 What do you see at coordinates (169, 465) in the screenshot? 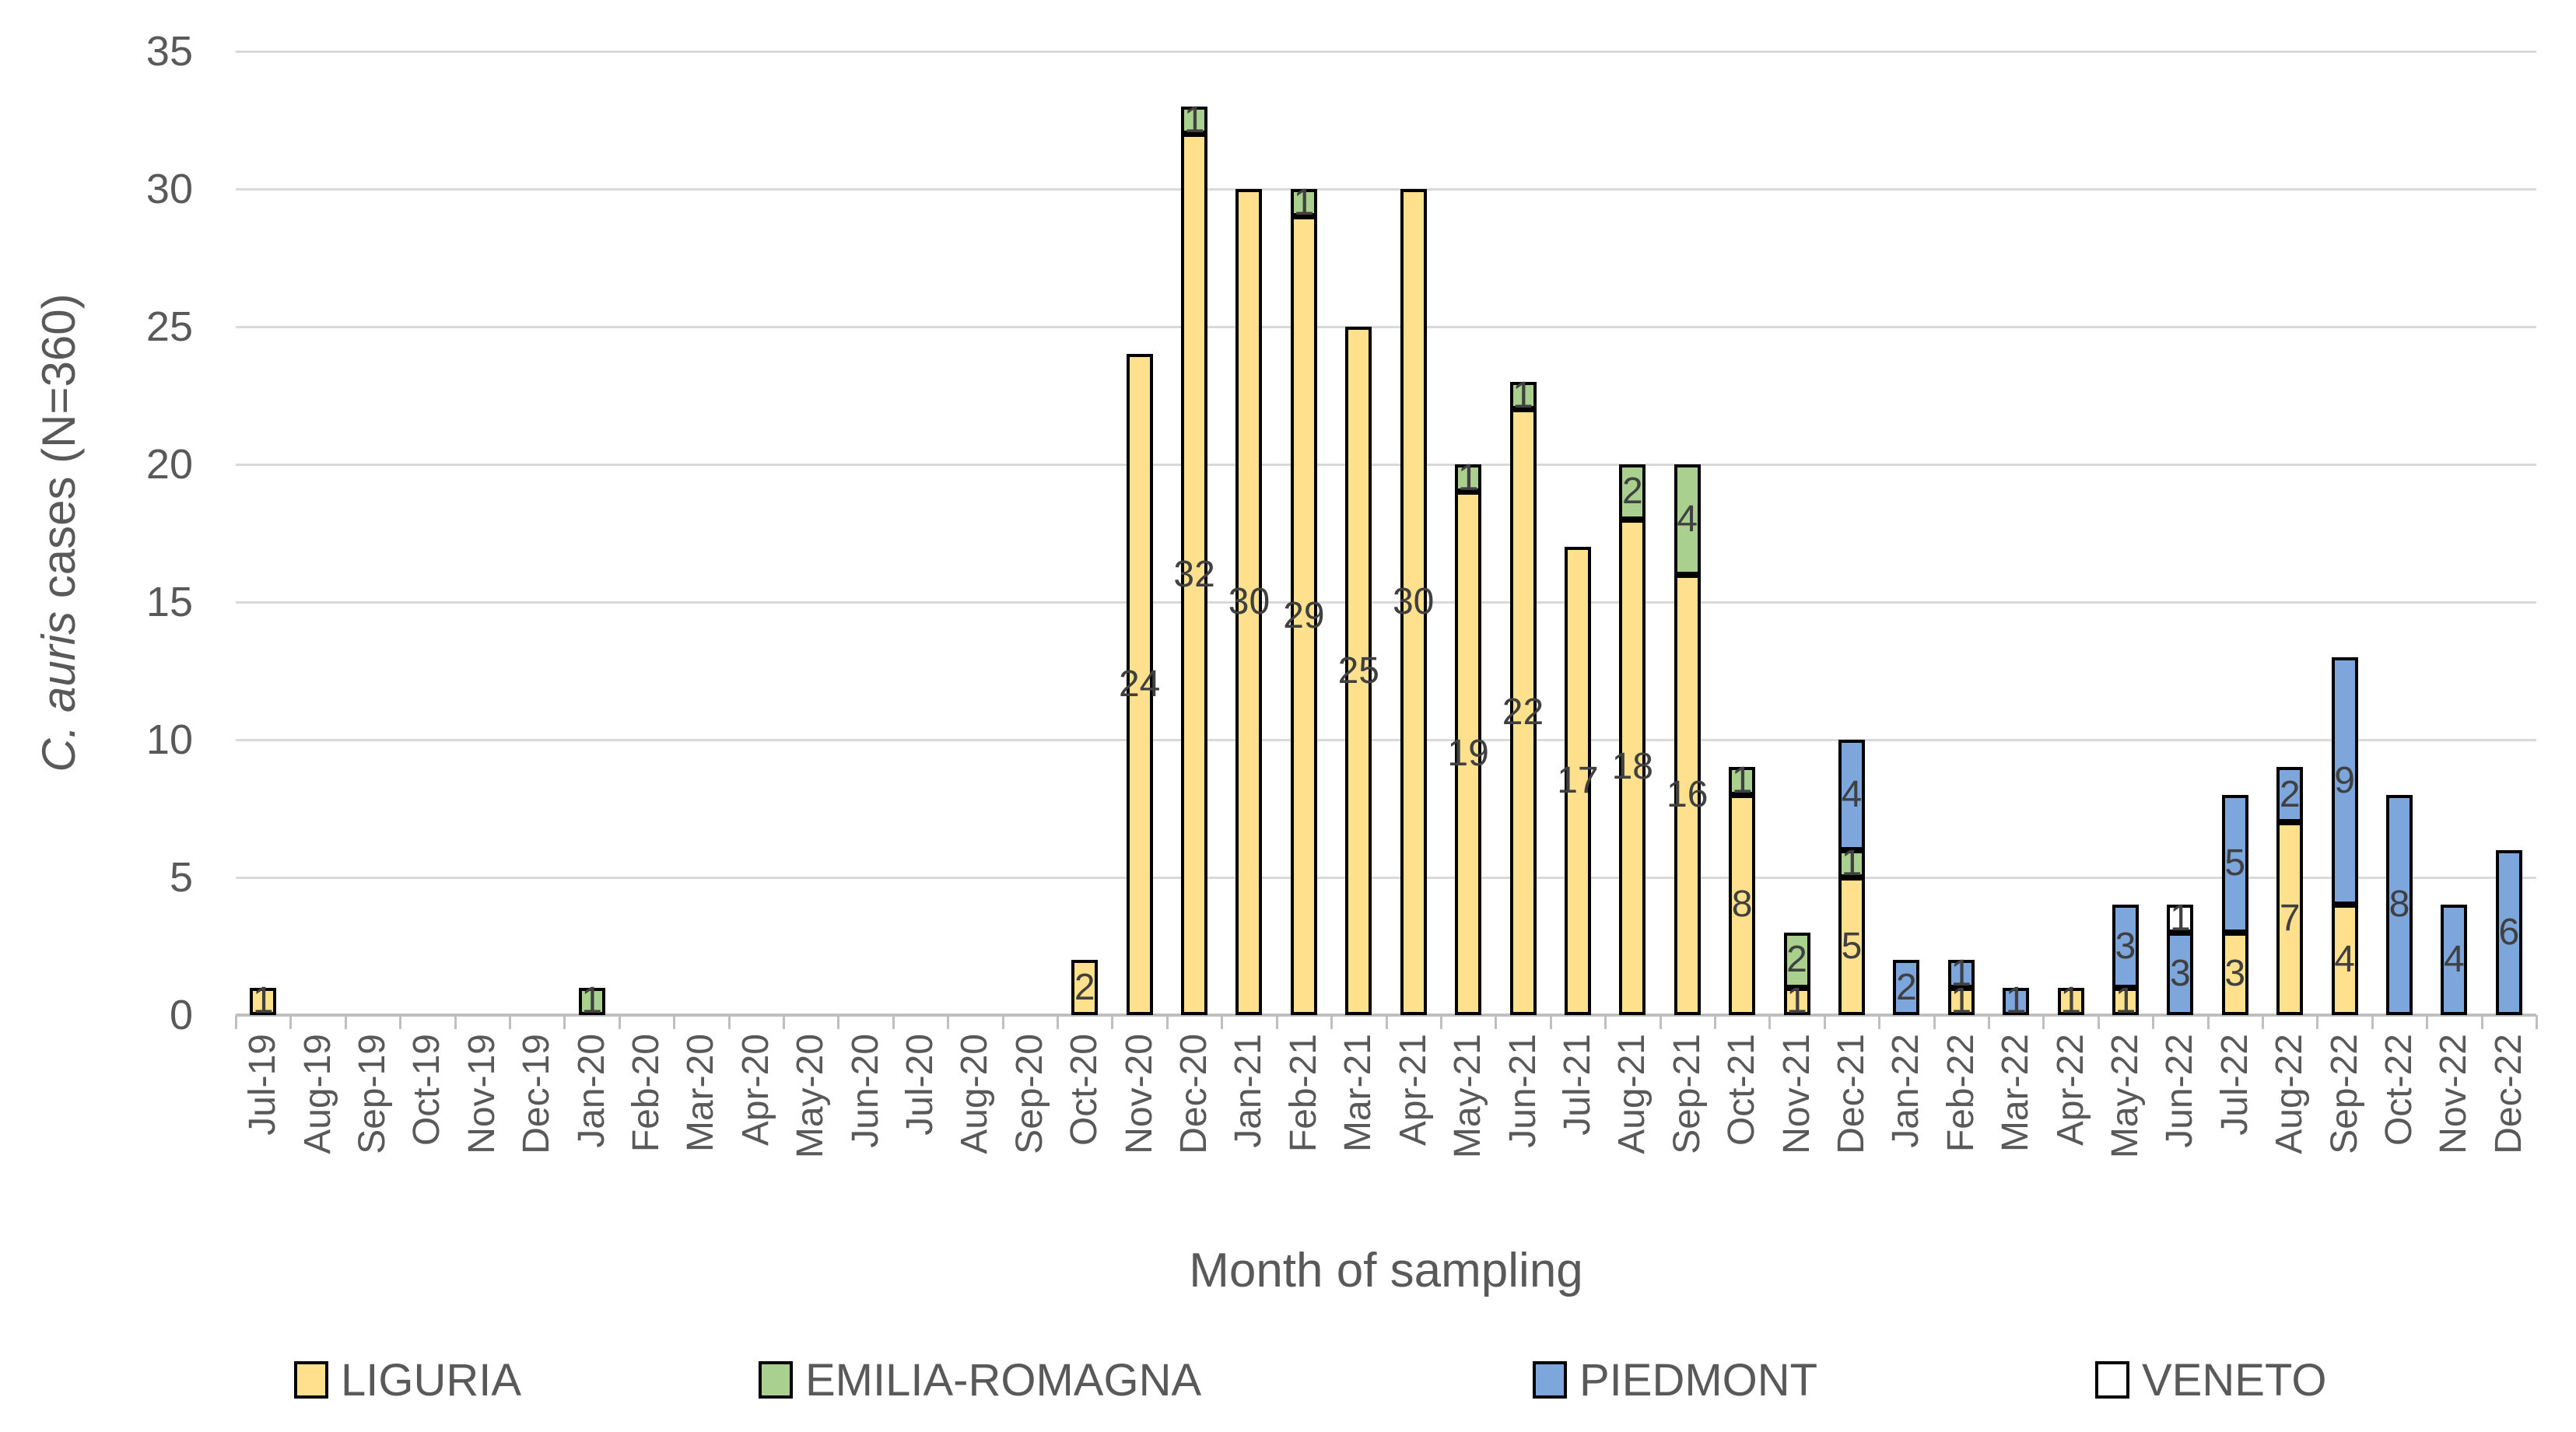
I see `y-tick-label-20: 20` at bounding box center [169, 465].